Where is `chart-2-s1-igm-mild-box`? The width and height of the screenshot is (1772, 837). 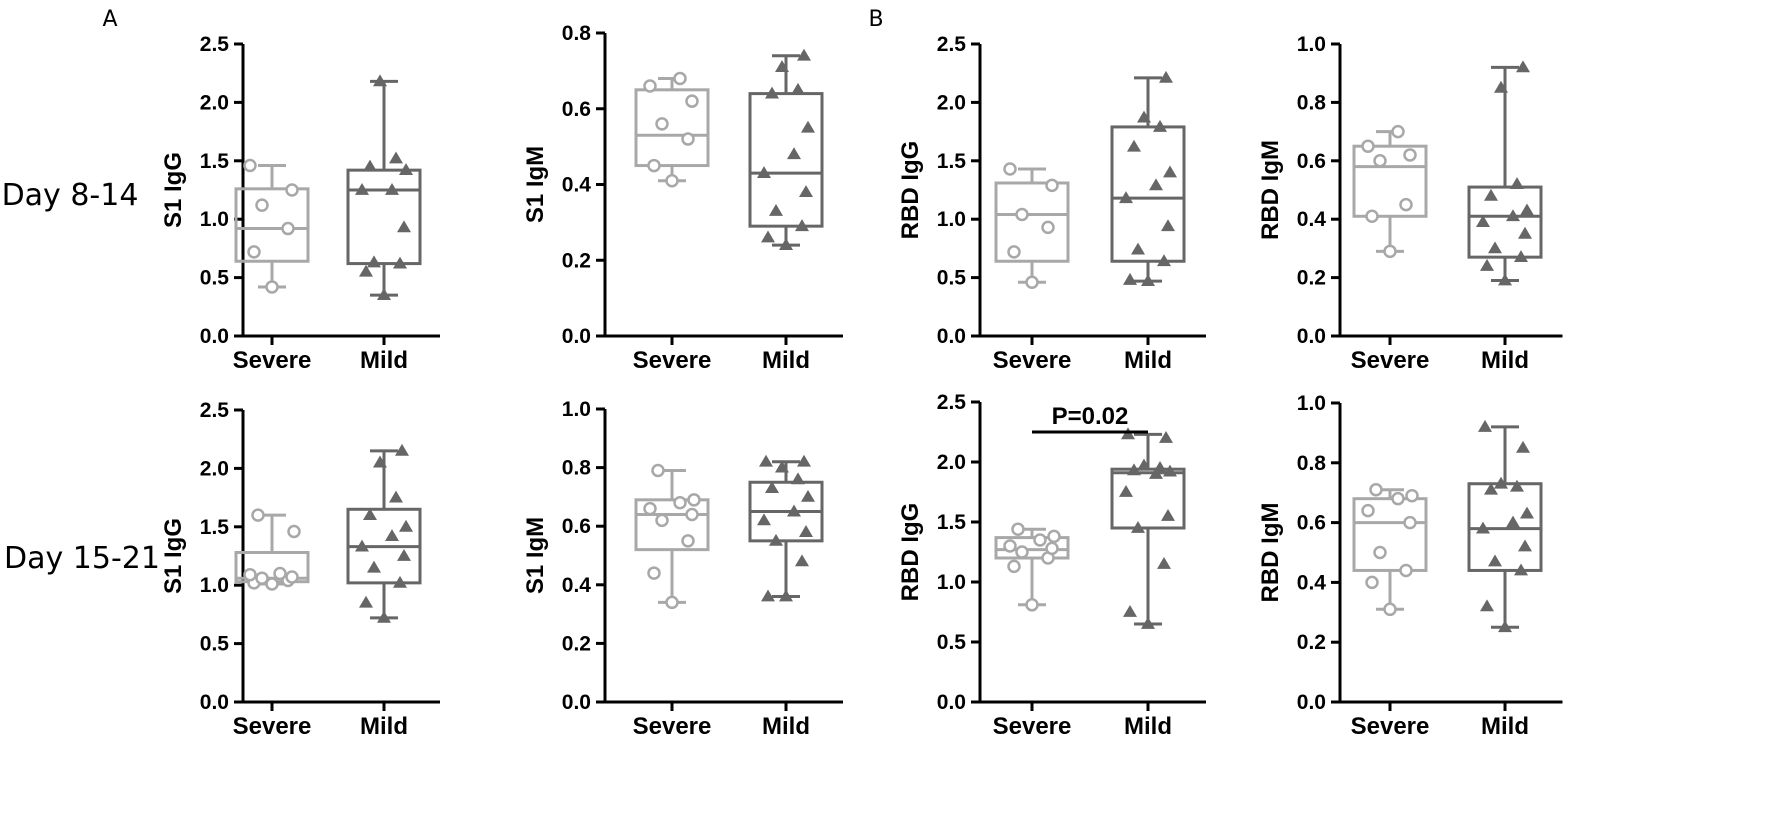 chart-2-s1-igm-mild-box is located at coordinates (786, 160).